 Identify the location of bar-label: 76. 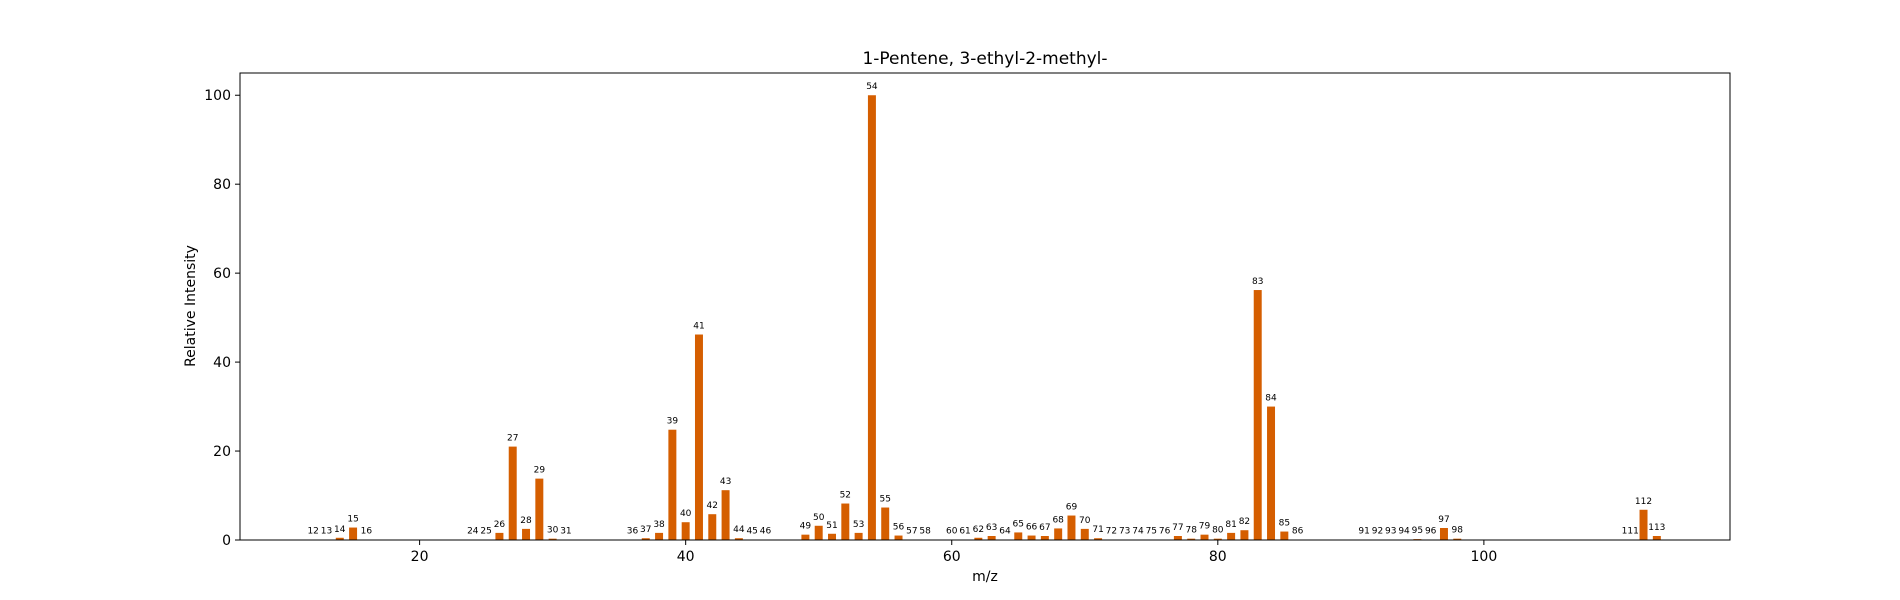
(1165, 532).